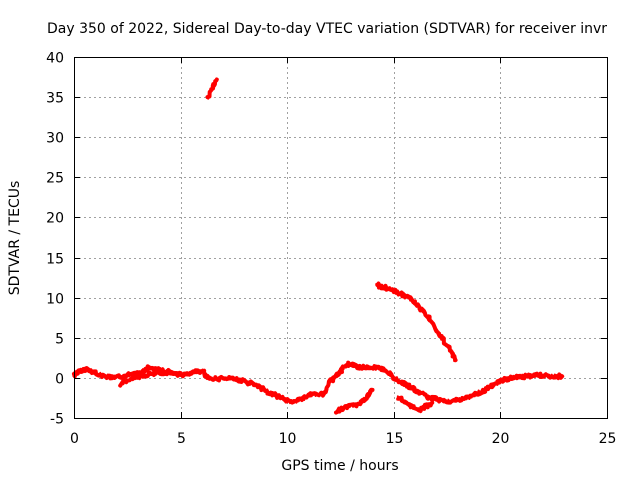 Image resolution: width=640 pixels, height=480 pixels. I want to click on y-axis-label: SDTVAR / TECUs, so click(15, 238).